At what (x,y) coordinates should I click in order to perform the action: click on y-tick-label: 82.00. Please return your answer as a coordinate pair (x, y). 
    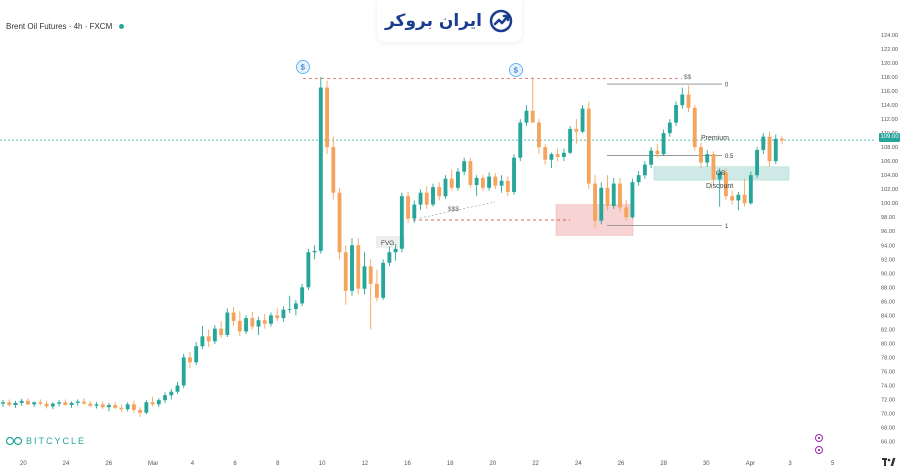
    Looking at the image, I should click on (888, 330).